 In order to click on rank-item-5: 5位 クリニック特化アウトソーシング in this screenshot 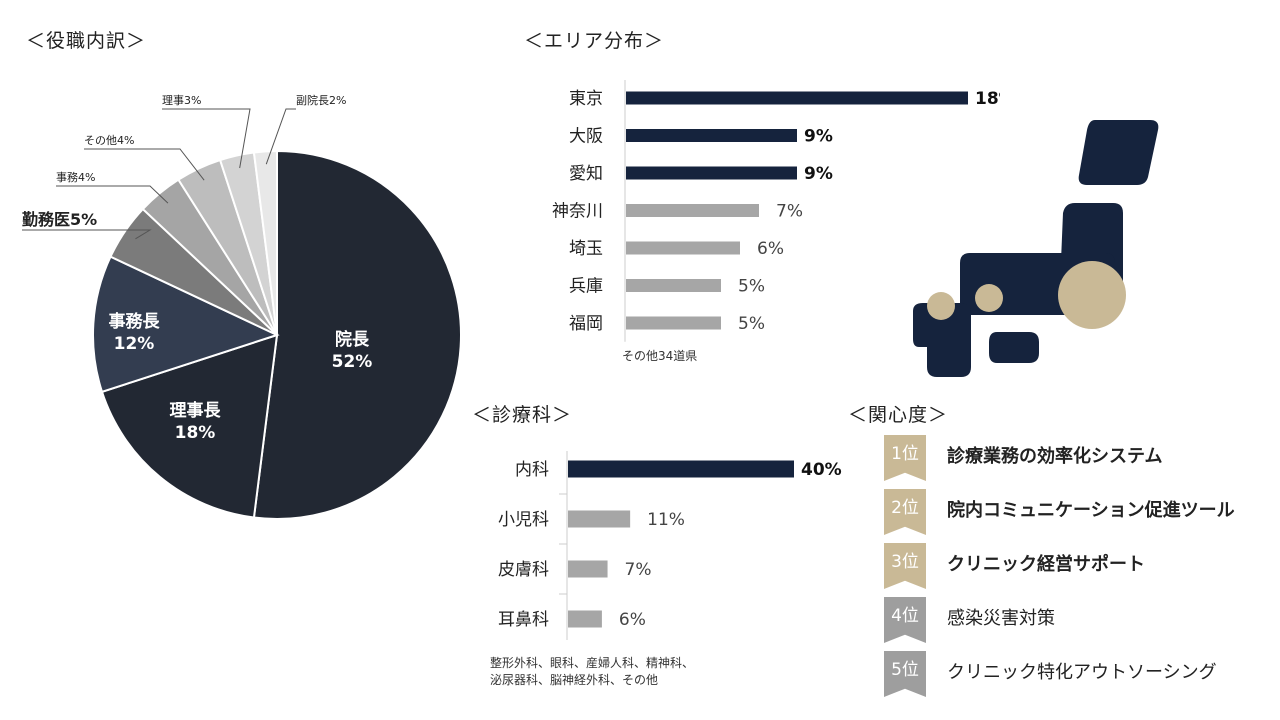, I will do `click(1074, 674)`.